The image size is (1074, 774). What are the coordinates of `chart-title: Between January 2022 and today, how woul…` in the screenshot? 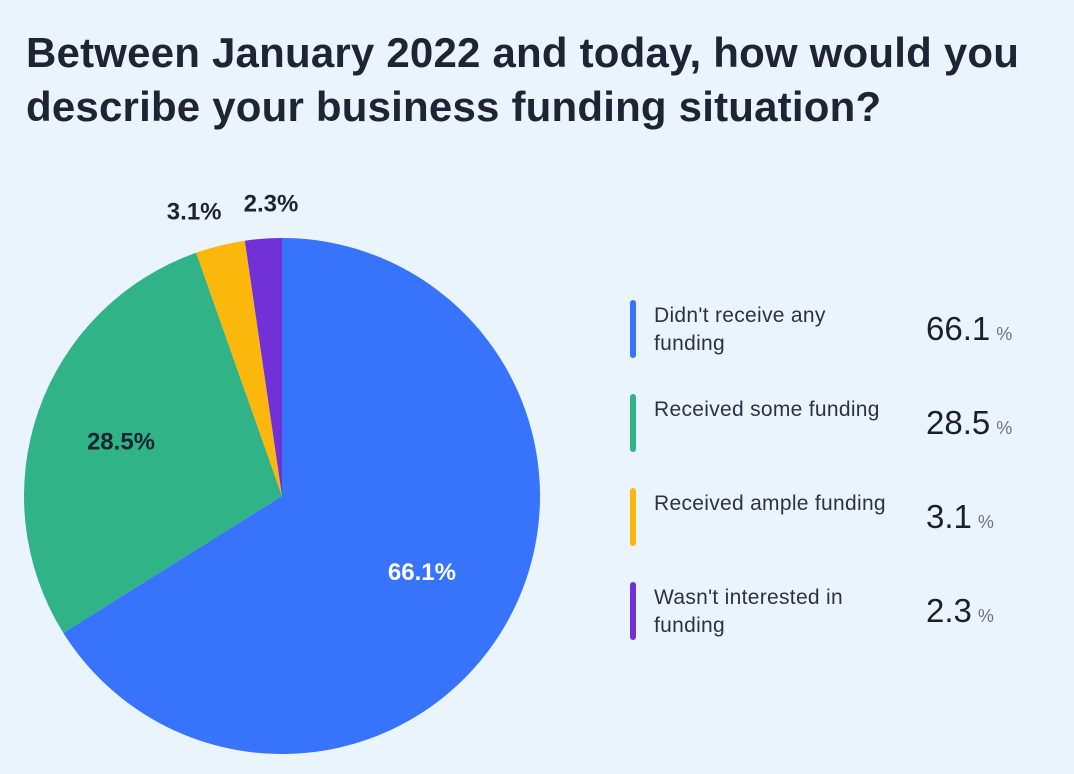 It's located at (523, 79).